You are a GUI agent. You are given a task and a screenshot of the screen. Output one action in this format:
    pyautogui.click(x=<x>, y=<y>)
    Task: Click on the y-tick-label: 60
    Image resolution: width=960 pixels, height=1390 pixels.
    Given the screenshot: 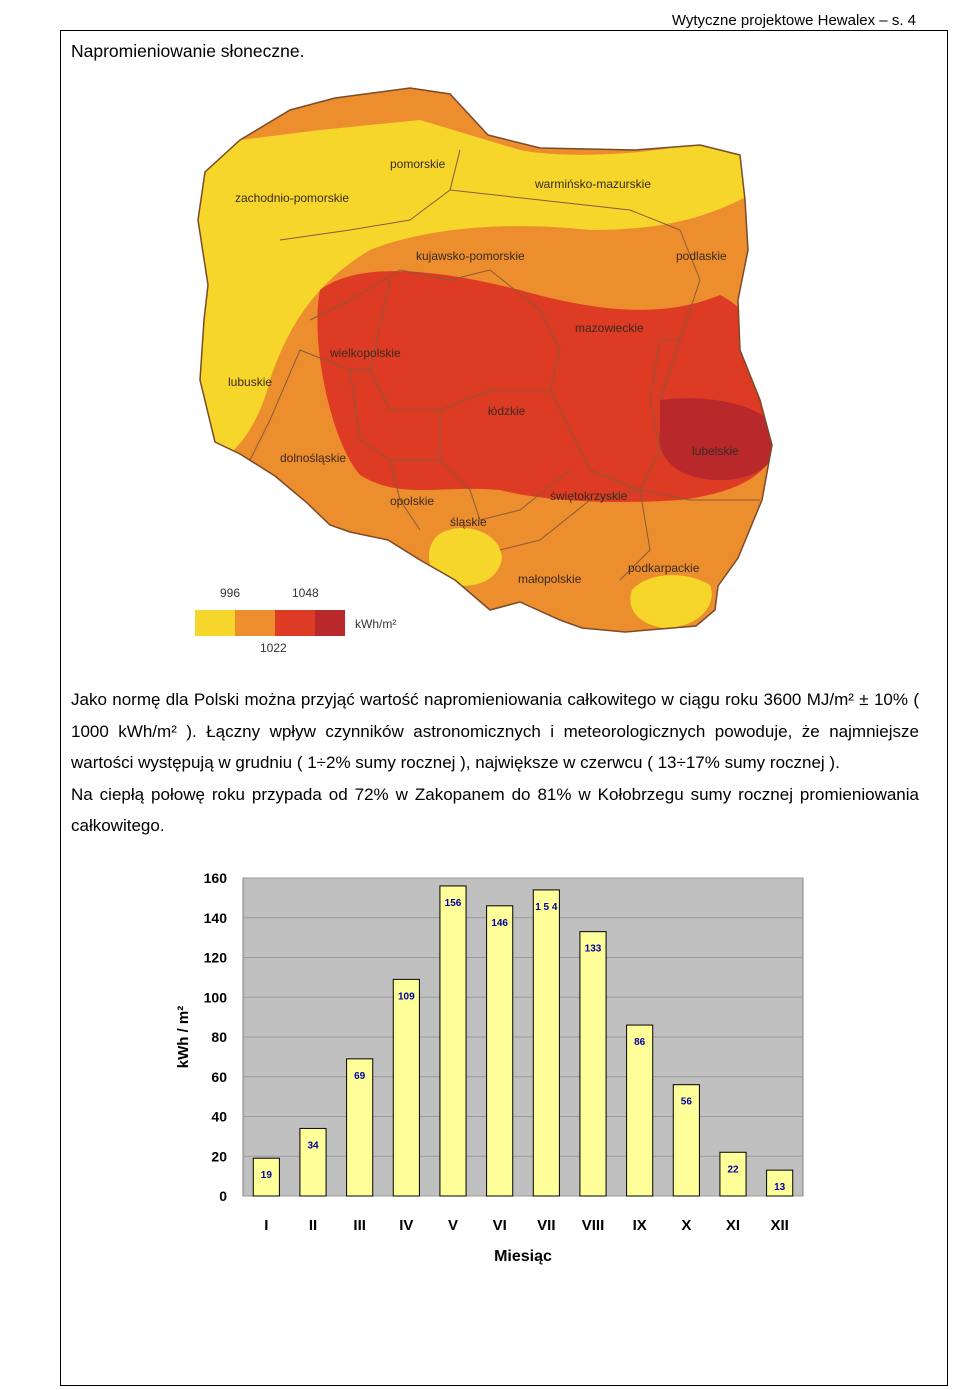 What is the action you would take?
    pyautogui.click(x=219, y=1077)
    